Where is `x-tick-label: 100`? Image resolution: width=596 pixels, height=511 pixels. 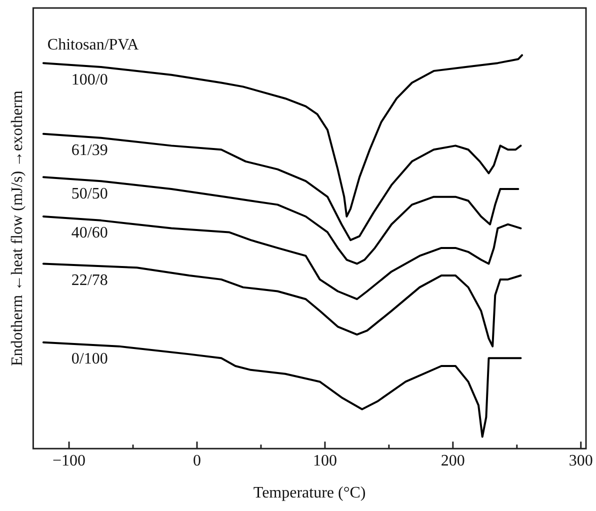 x-tick-label: 100 is located at coordinates (324, 461).